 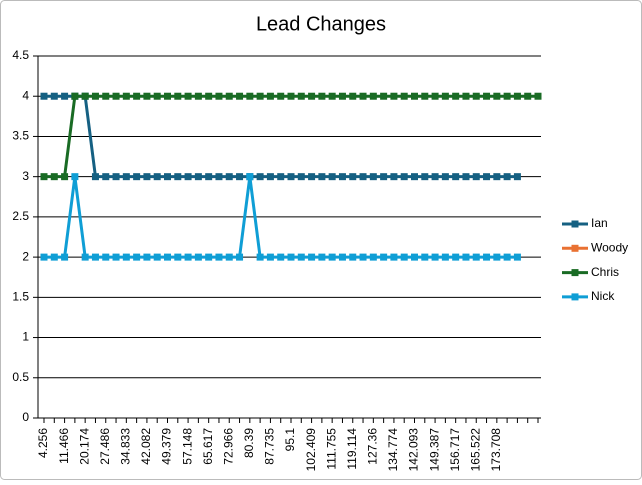 I want to click on y-tick-label: 2.5, so click(x=20, y=216).